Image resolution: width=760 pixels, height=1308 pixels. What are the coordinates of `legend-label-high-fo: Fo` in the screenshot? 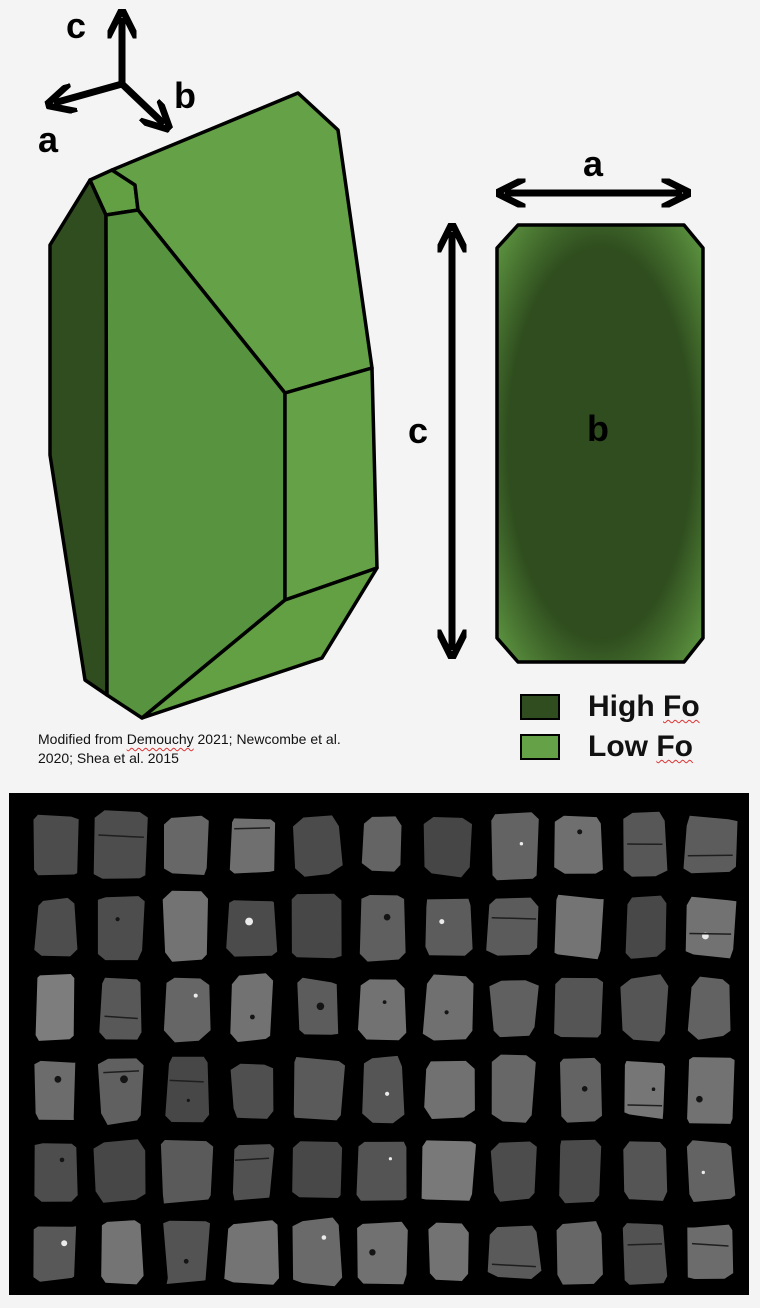 It's located at (681, 706).